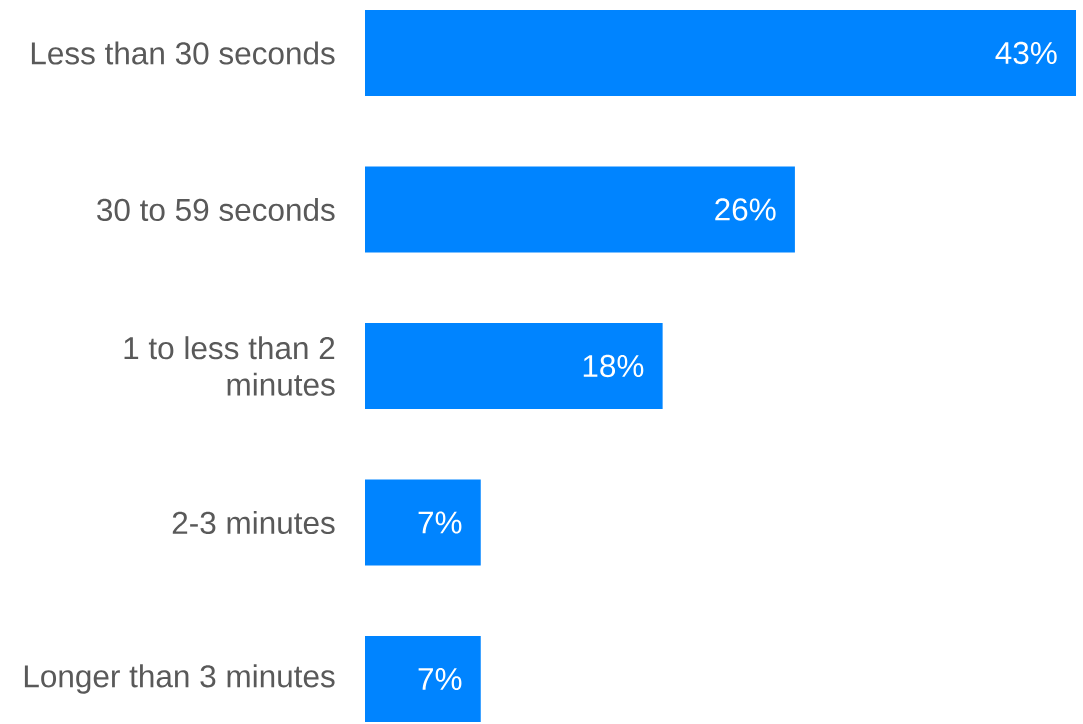  I want to click on y-tick-label: Longer than 3 minutes, so click(179, 679).